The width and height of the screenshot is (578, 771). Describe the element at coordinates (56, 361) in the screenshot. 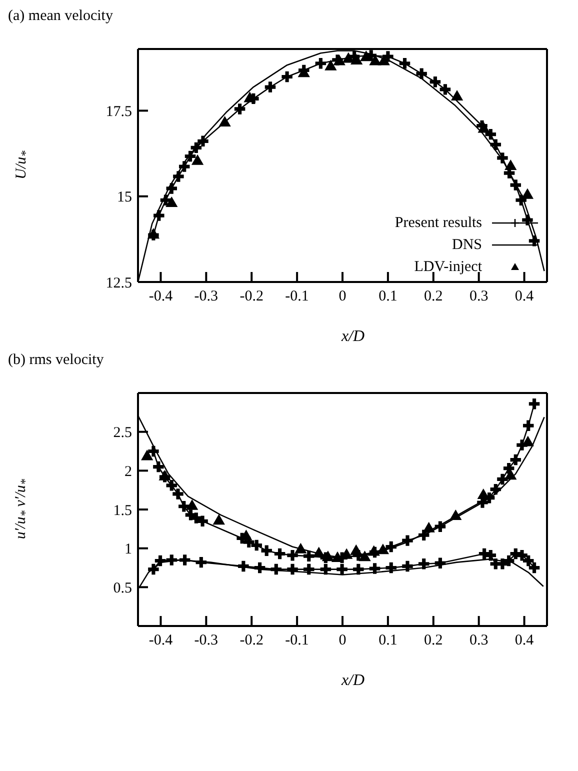

I see `chart-title: (b) rms velocity` at that location.